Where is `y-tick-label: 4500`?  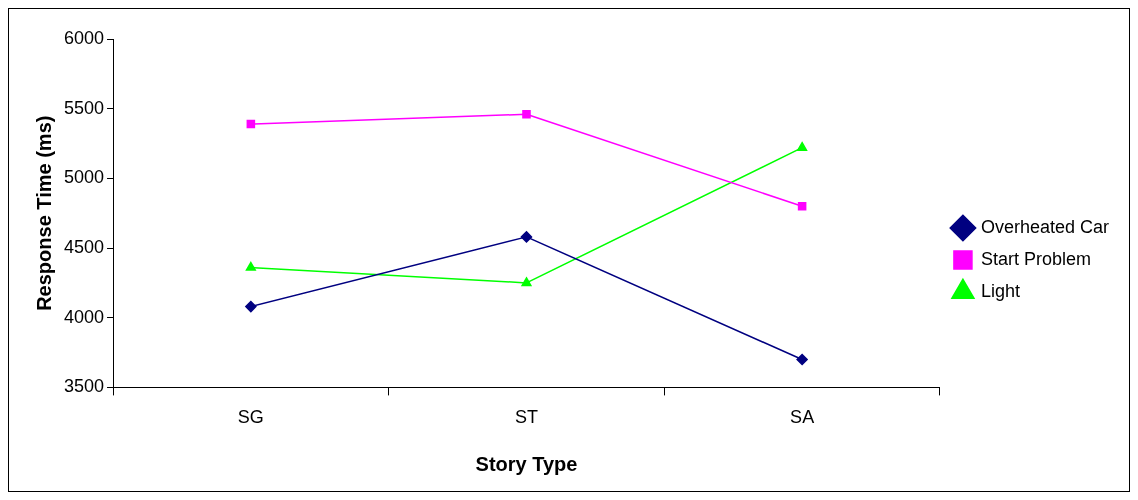 y-tick-label: 4500 is located at coordinates (84, 247).